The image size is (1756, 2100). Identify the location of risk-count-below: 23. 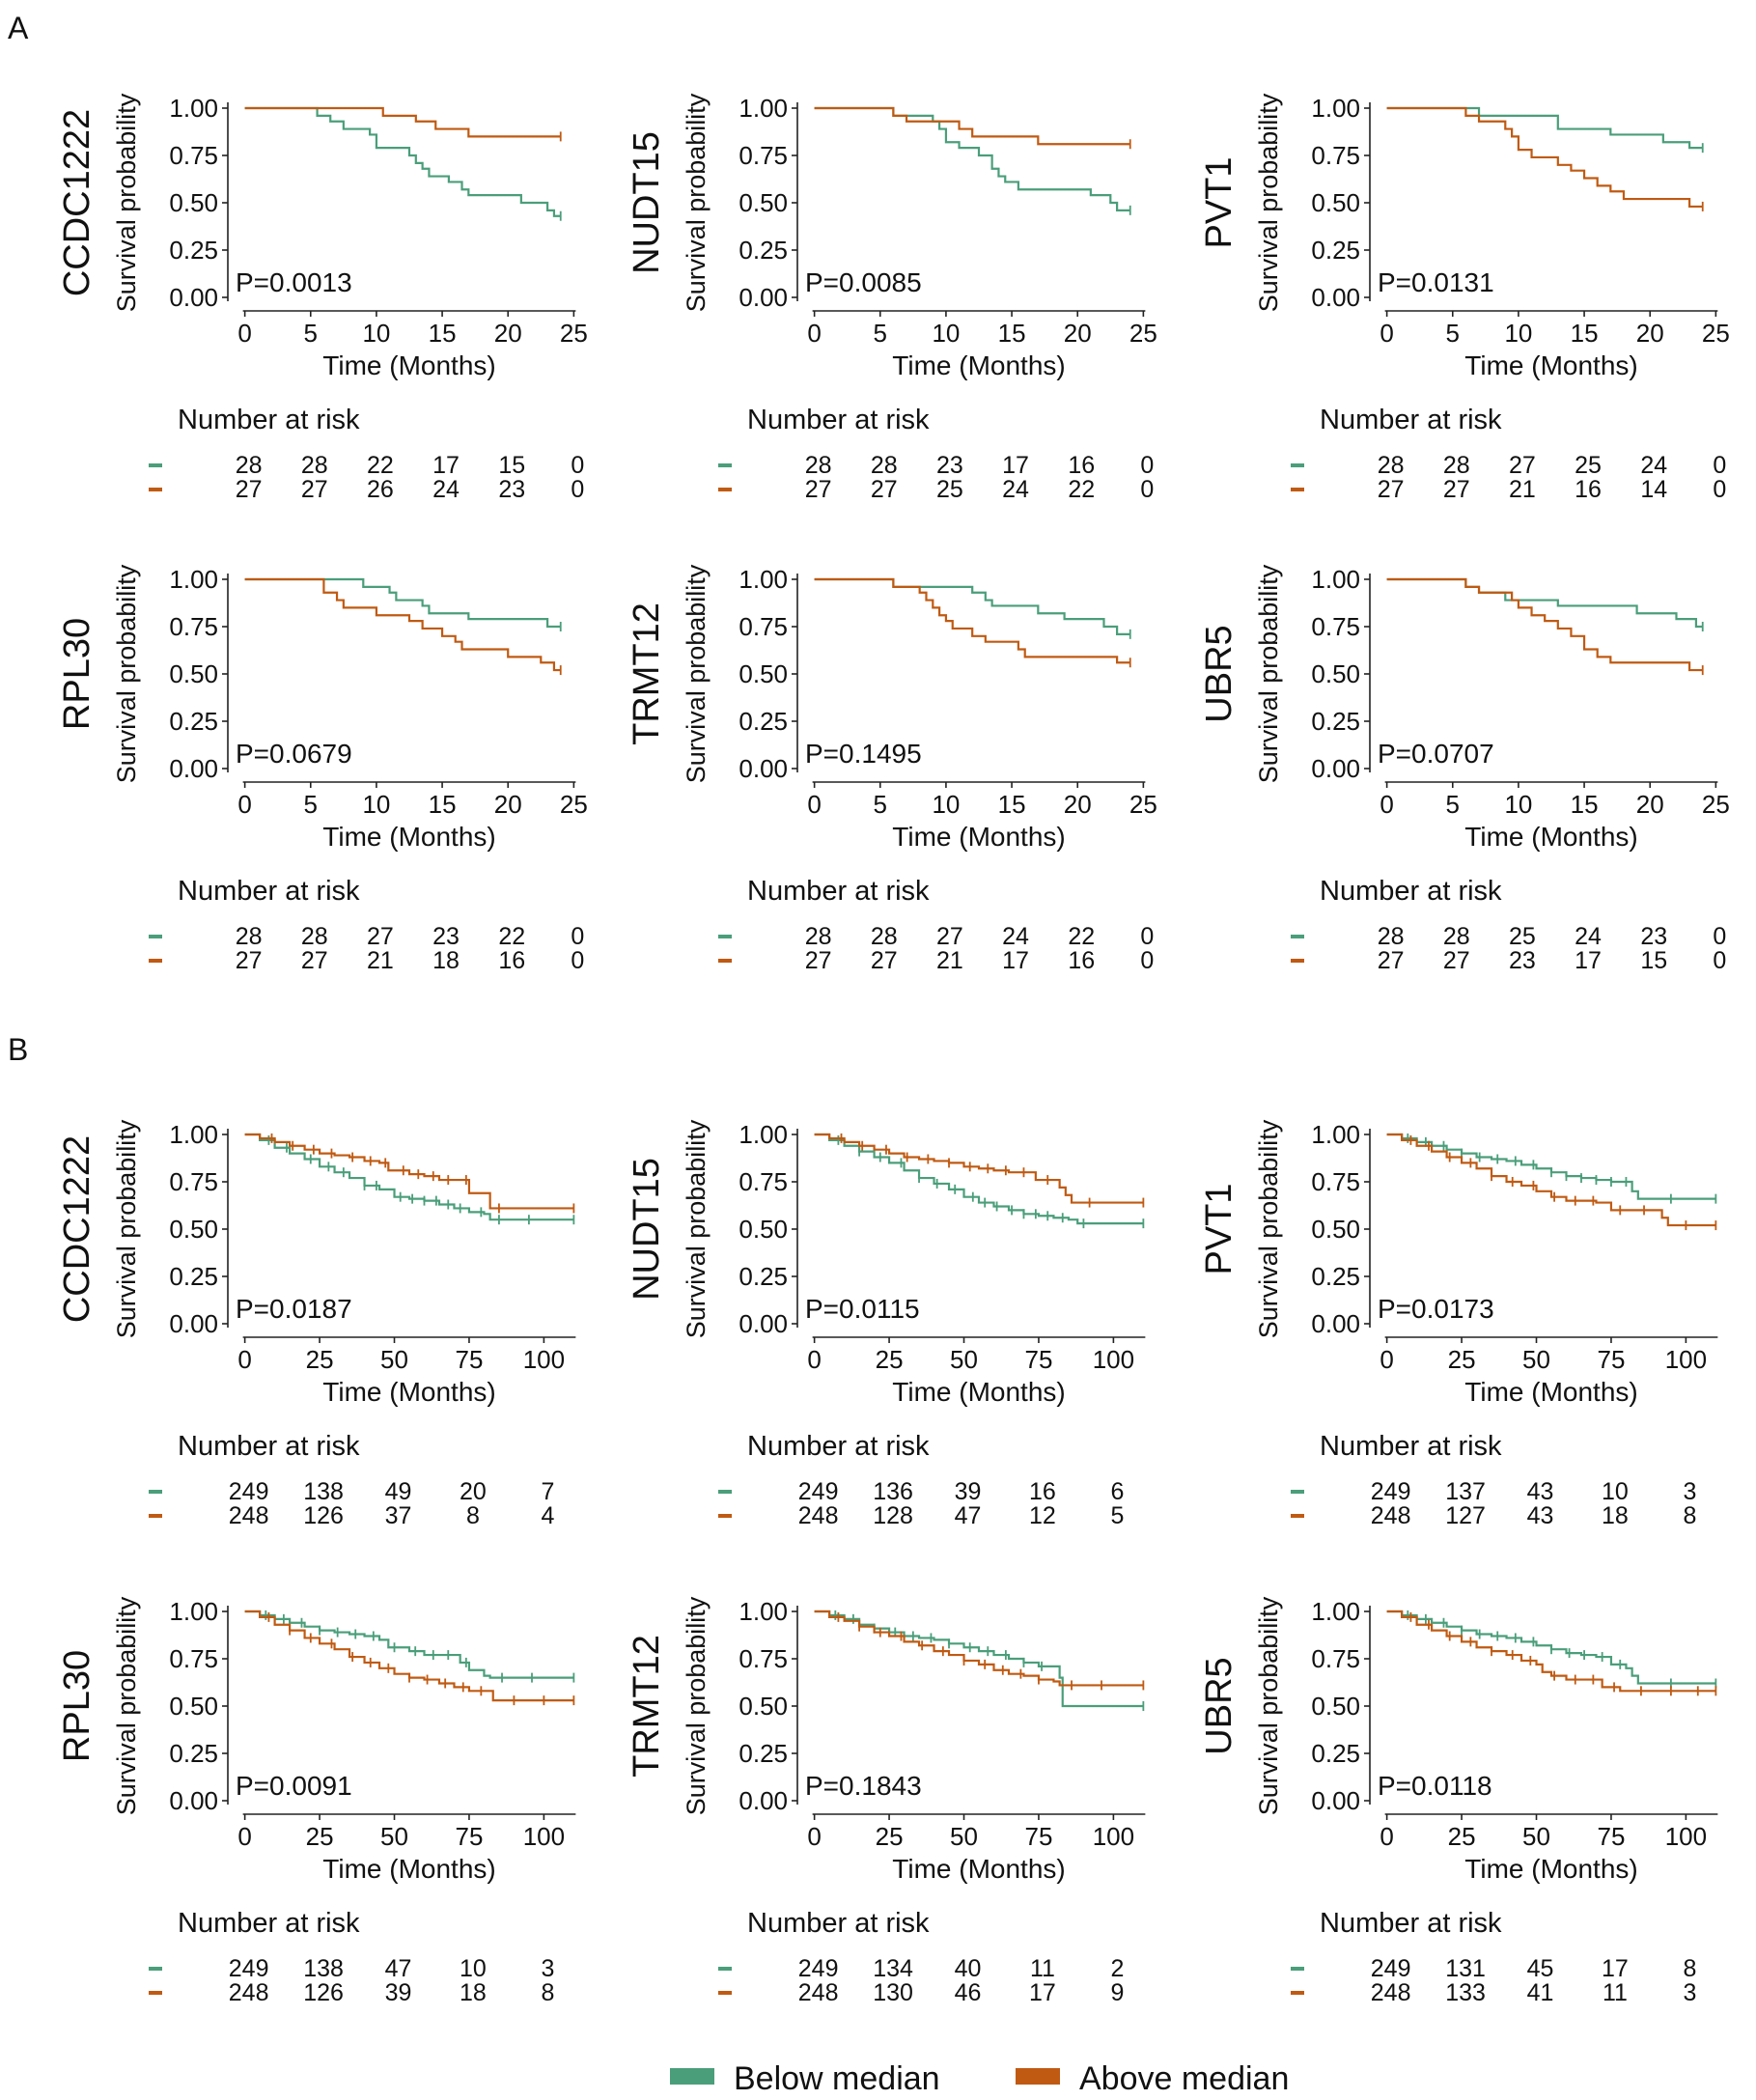
(949, 466).